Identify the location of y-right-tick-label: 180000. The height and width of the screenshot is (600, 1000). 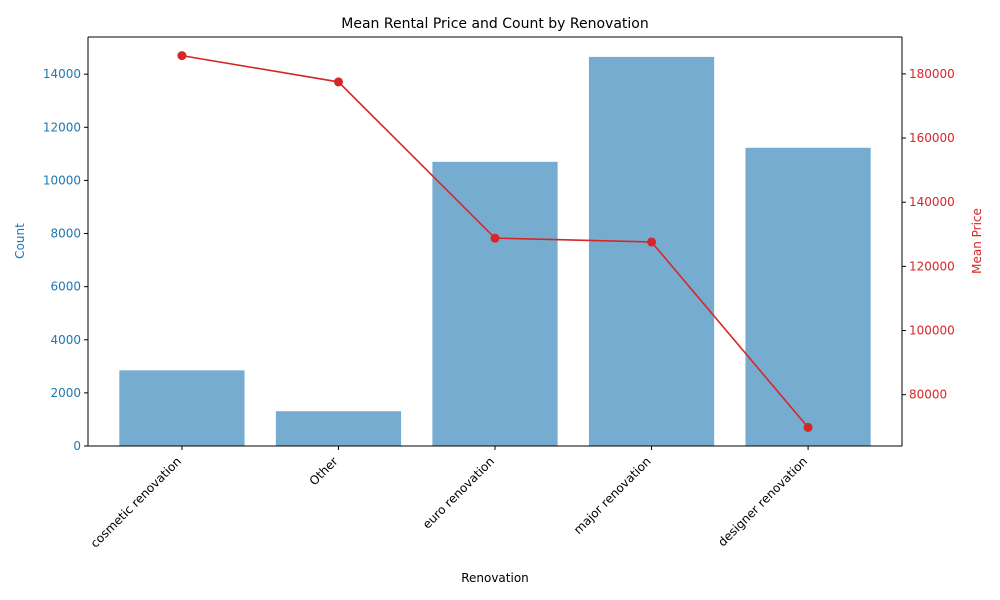
(932, 74).